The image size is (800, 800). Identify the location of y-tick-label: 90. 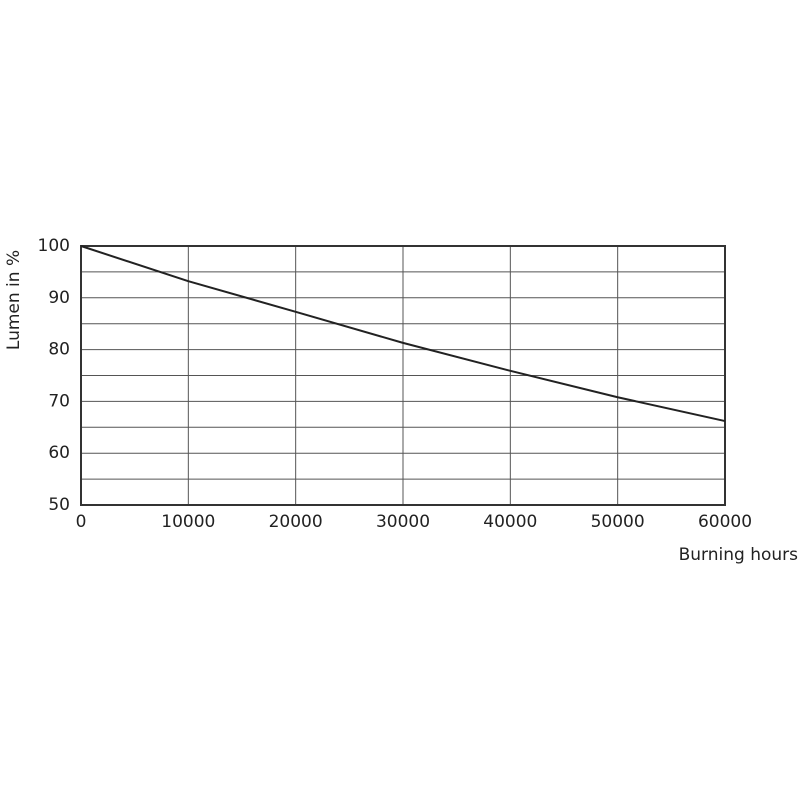
(59, 298).